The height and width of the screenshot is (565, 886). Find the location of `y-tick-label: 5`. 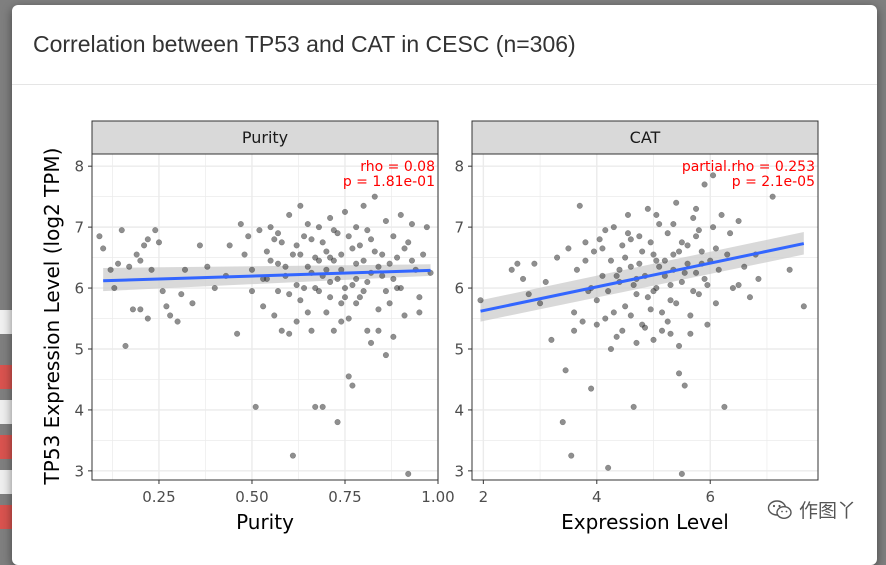

y-tick-label: 5 is located at coordinates (459, 349).